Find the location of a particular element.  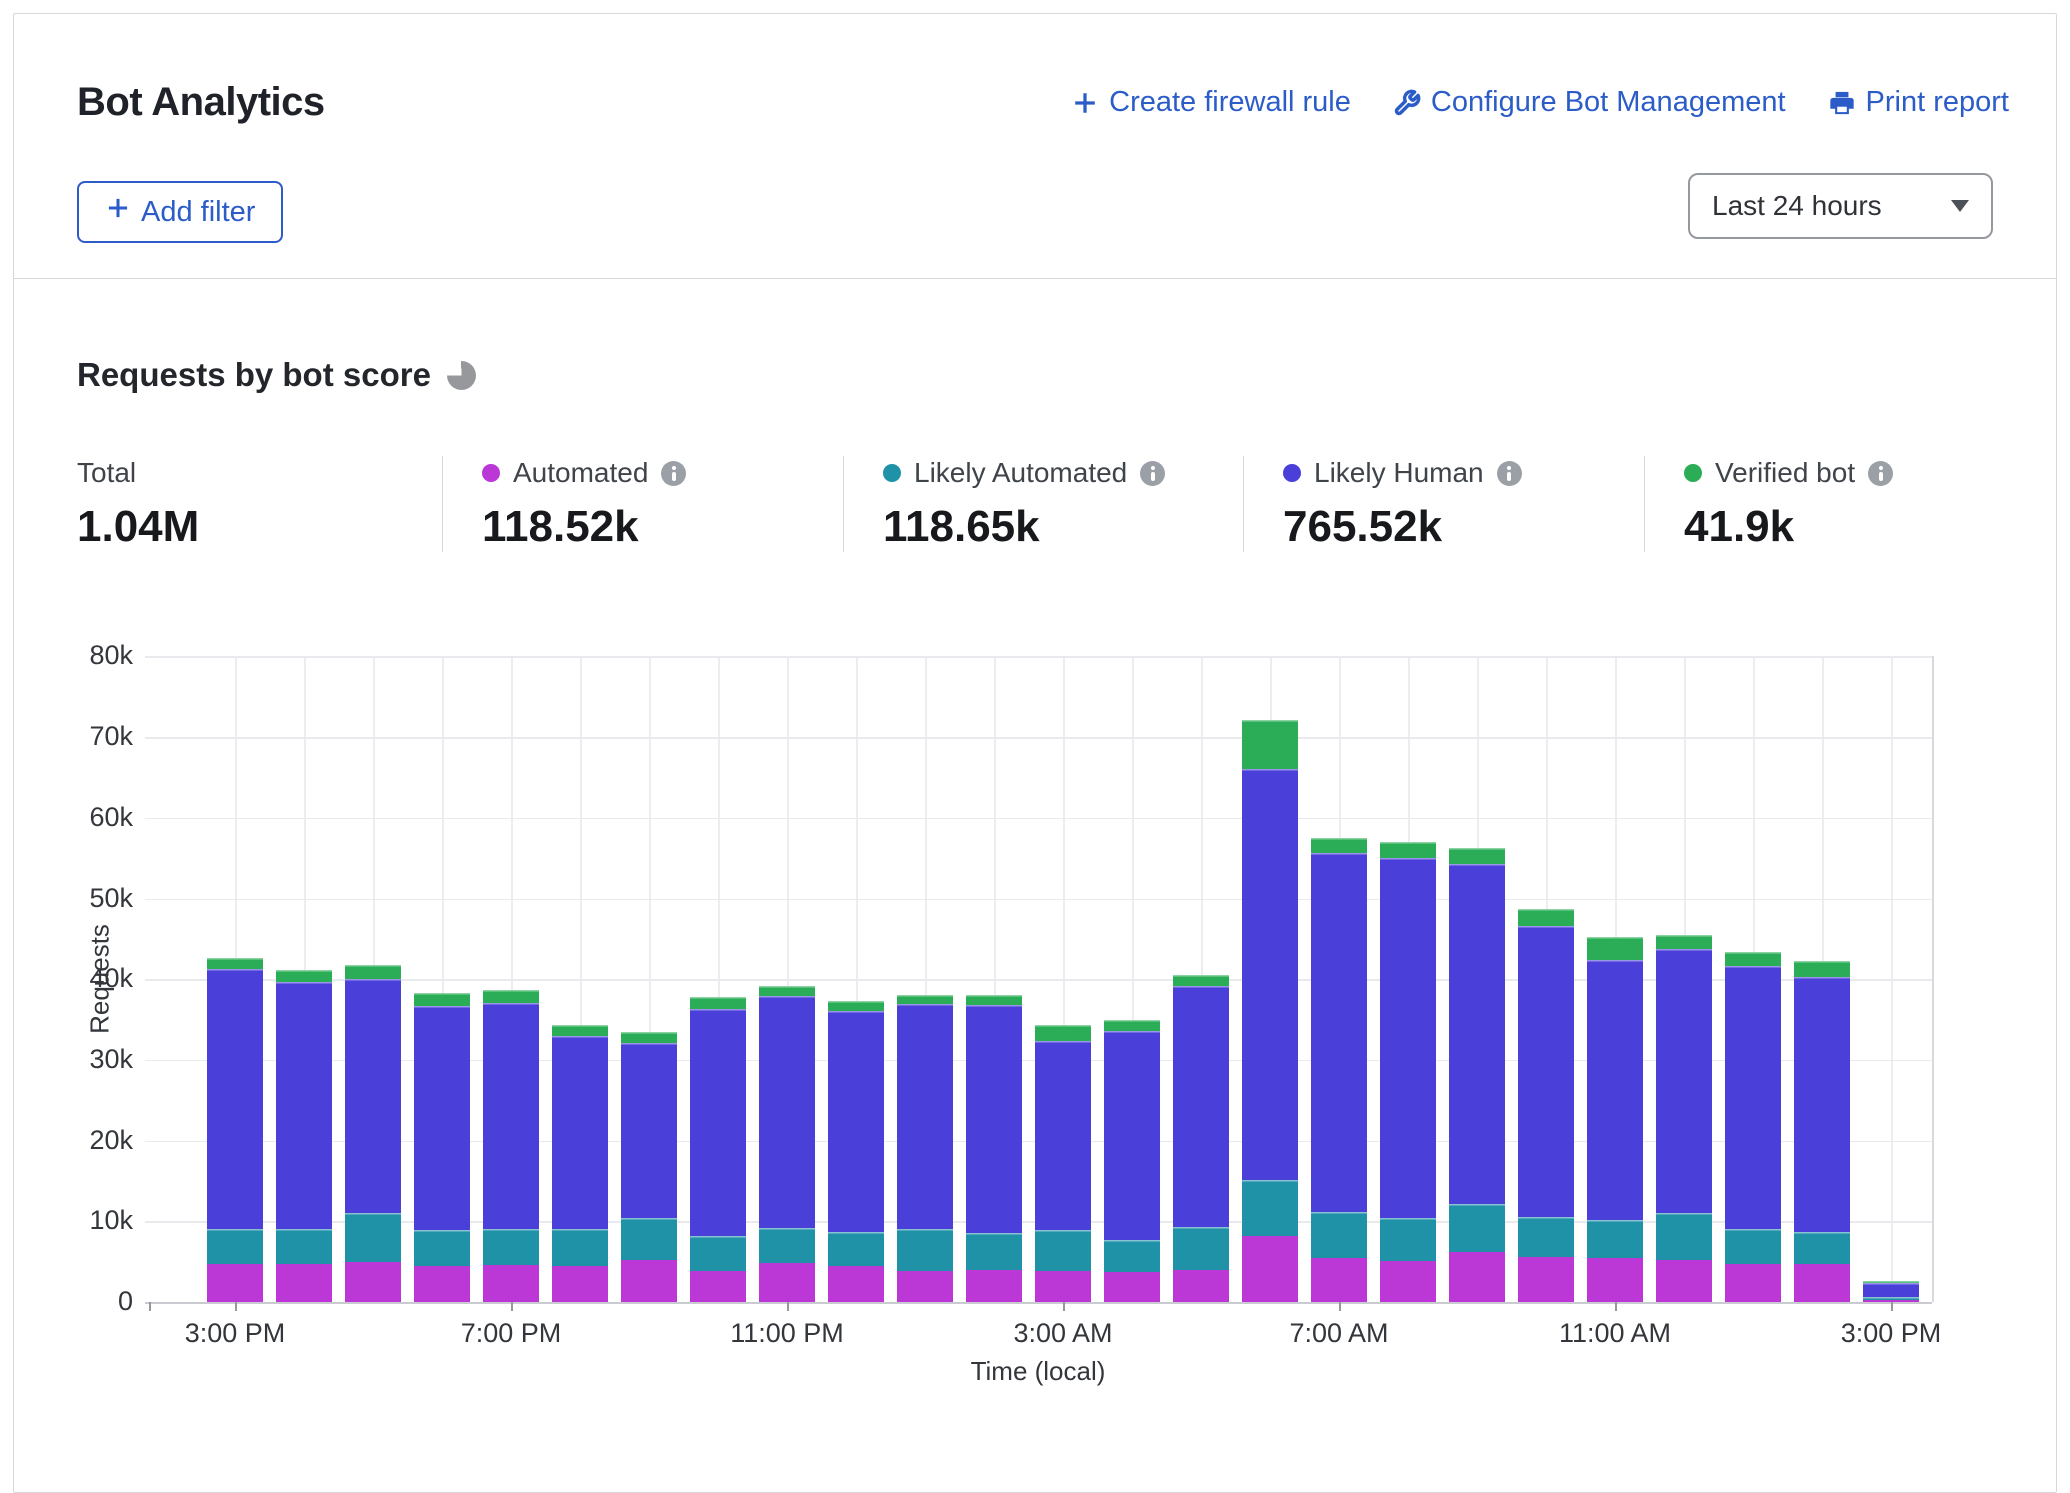

bar-1000pm-likely-automated is located at coordinates (718, 1253).